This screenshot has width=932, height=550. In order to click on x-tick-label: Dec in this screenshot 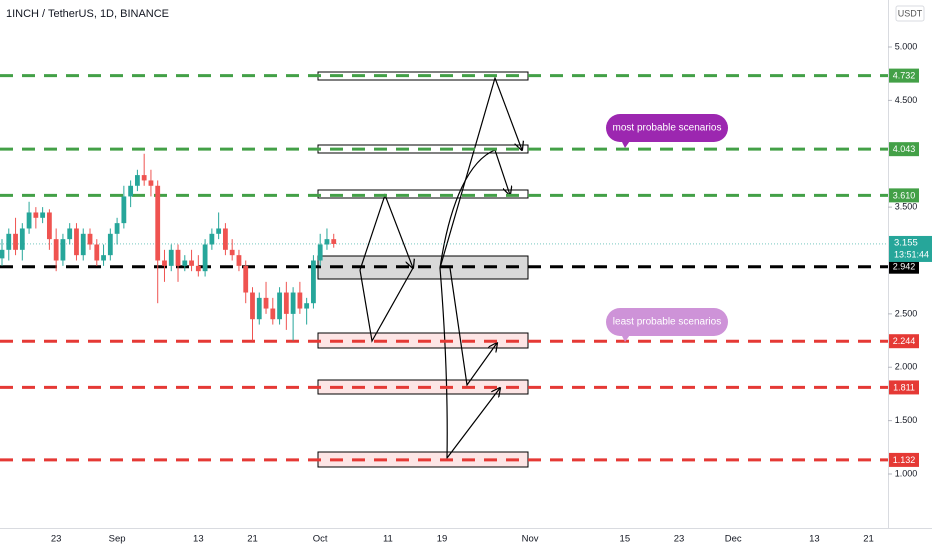, I will do `click(733, 539)`.